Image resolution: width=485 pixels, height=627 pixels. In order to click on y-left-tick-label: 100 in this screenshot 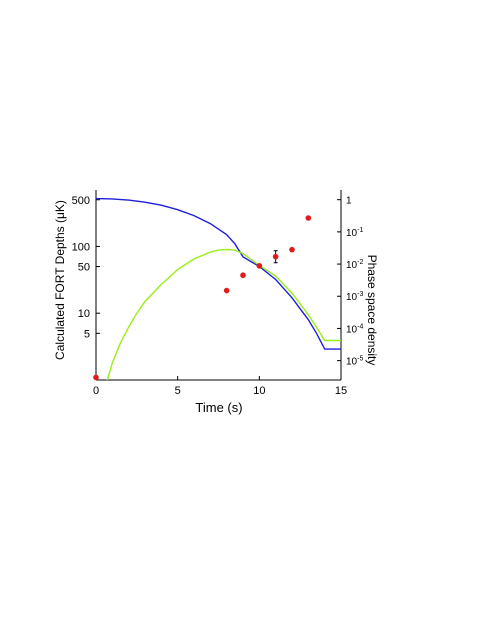, I will do `click(81, 247)`.